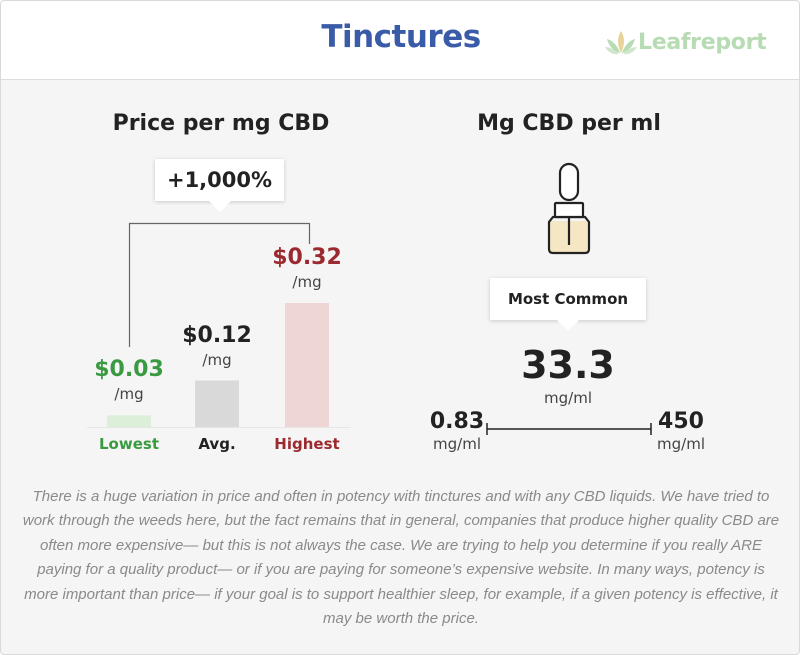 This screenshot has height=655, width=800. Describe the element at coordinates (569, 182) in the screenshot. I see `dropper-bulb` at that location.